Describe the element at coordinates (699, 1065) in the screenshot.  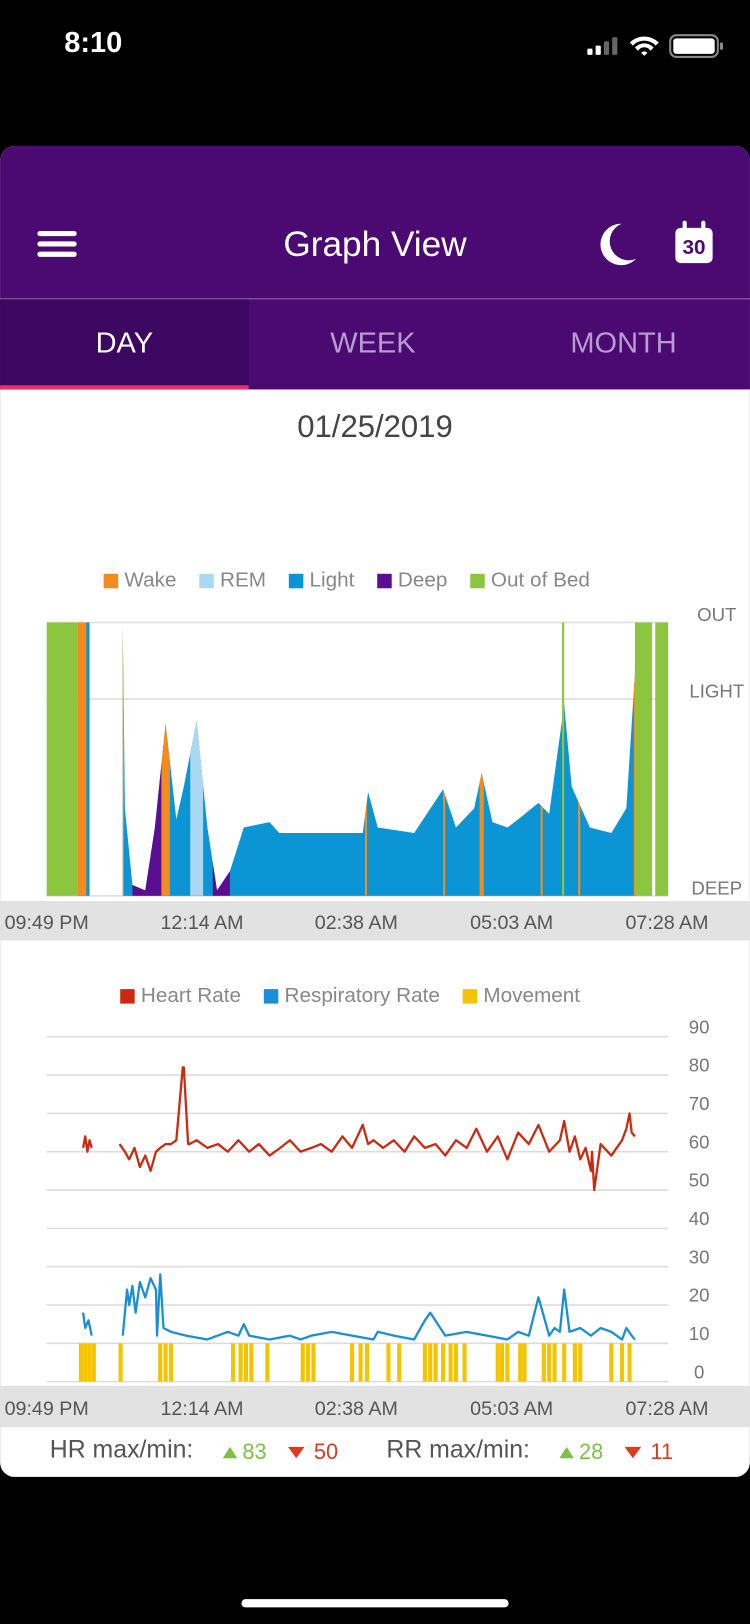
I see `y-tick-label: 80` at that location.